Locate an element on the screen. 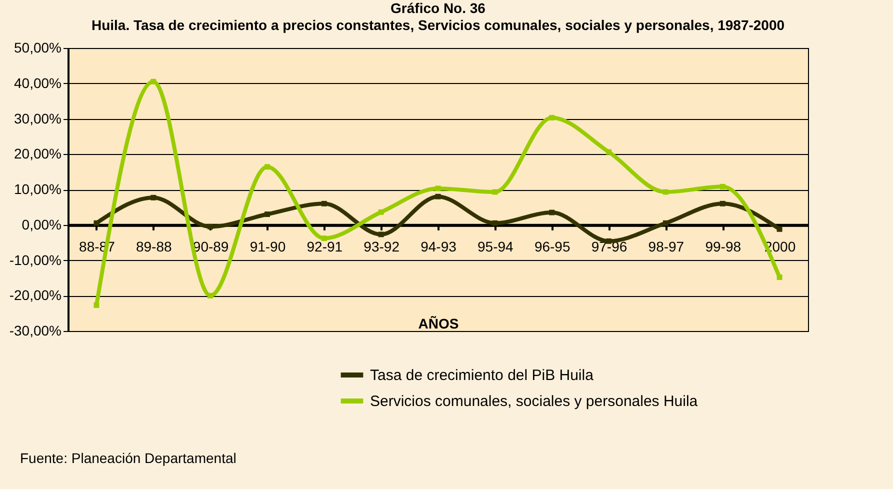 This screenshot has width=893, height=489. y-tick-label: 30,00% is located at coordinates (38, 118).